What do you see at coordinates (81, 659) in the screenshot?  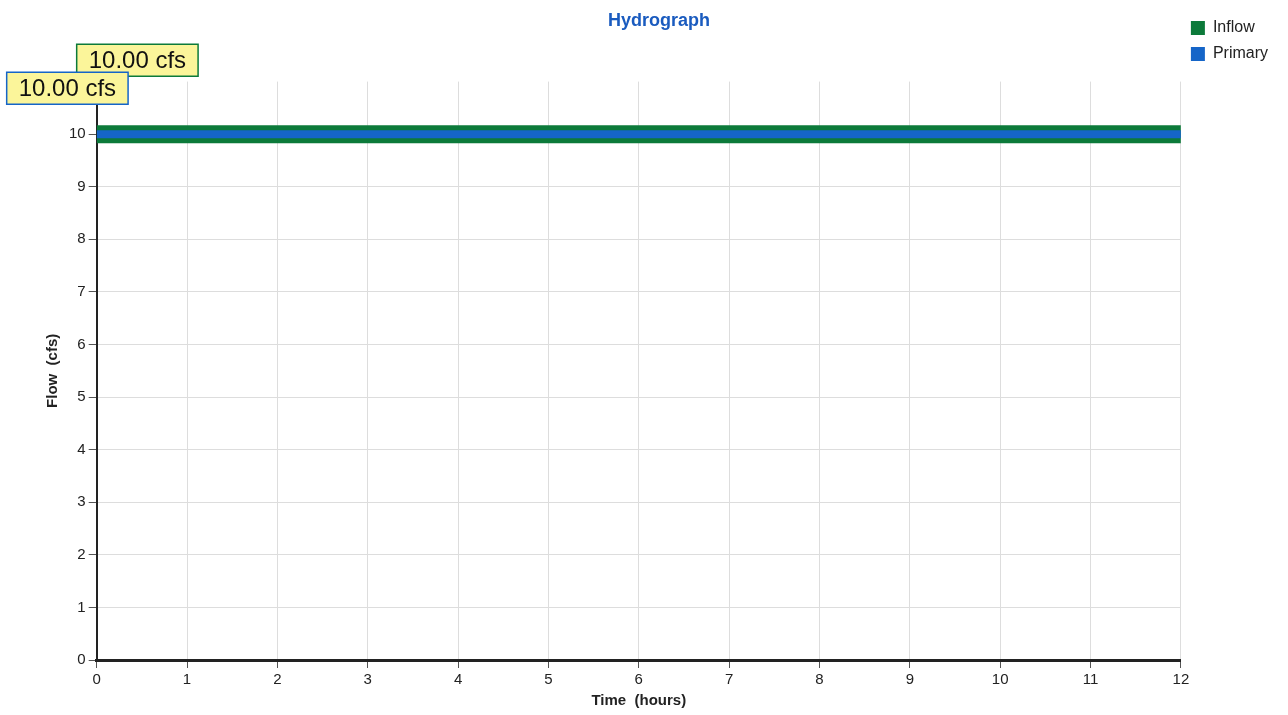 I see `y-tick-label: 0` at bounding box center [81, 659].